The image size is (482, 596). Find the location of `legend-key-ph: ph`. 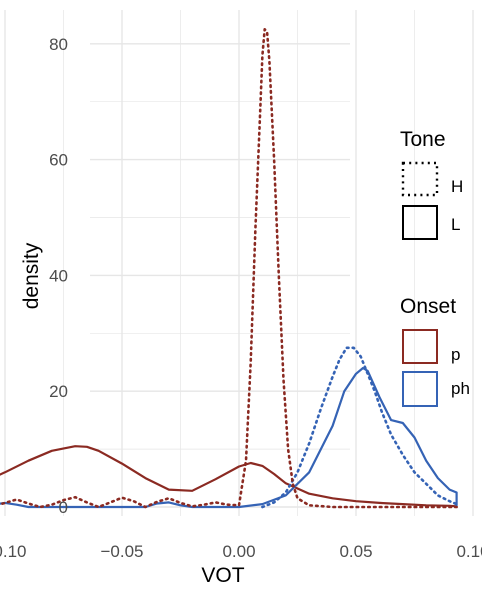

legend-key-ph: ph is located at coordinates (436, 389).